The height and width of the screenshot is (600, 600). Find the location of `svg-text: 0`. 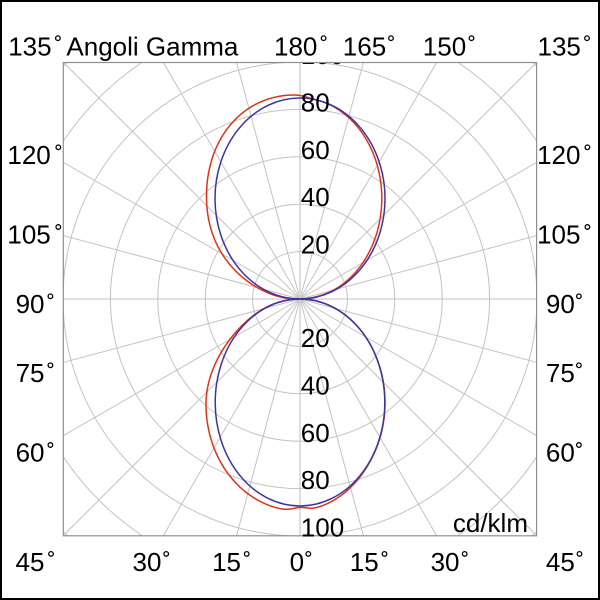

svg-text: 0 is located at coordinates (297, 562).